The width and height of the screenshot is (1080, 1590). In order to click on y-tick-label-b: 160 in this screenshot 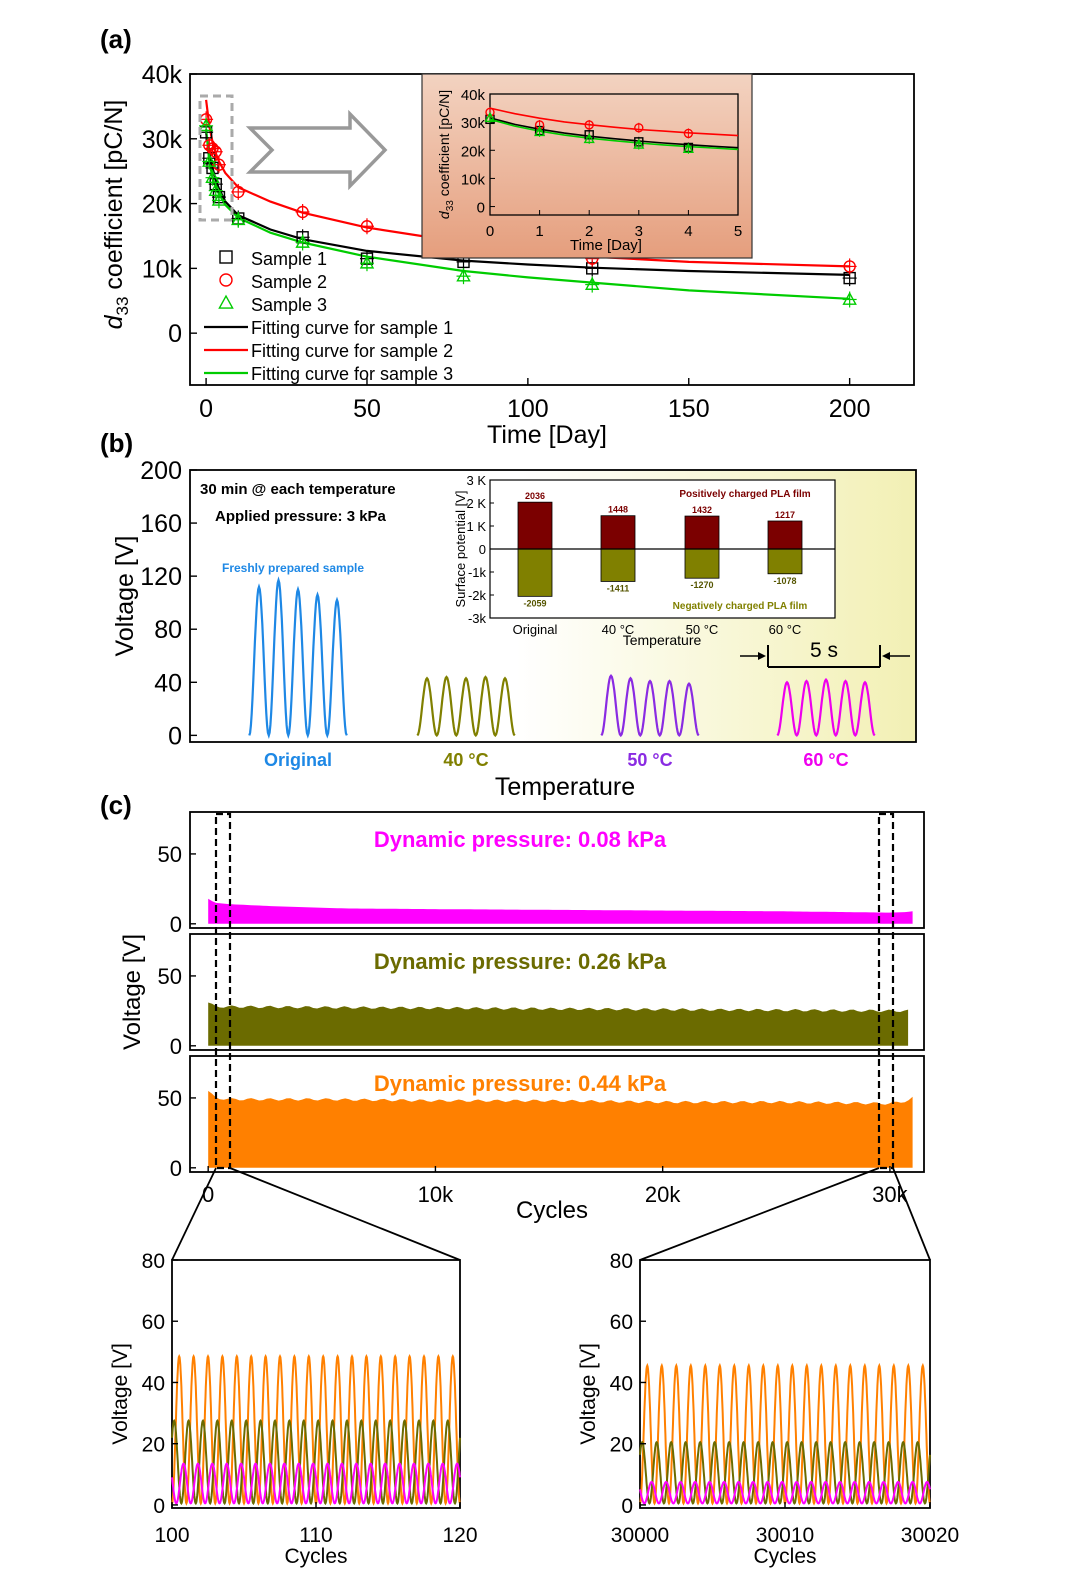, I will do `click(161, 524)`.